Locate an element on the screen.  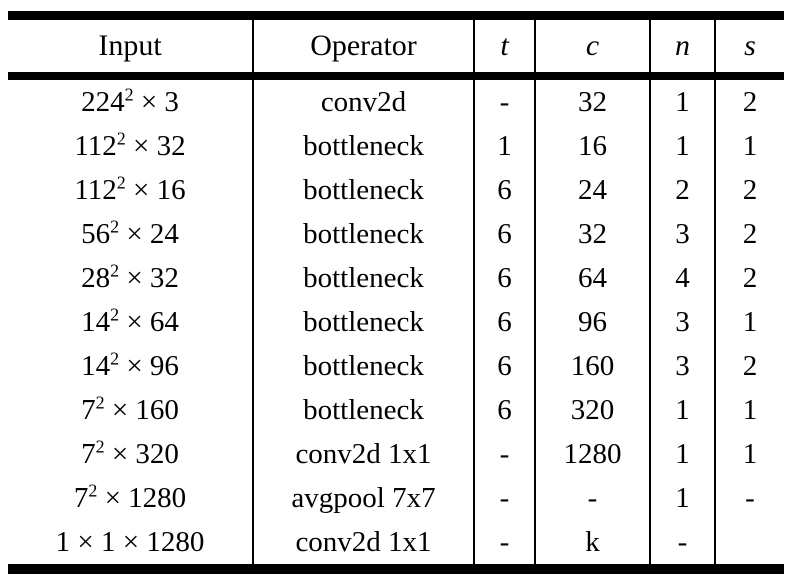
column-header-c: c is located at coordinates (592, 47).